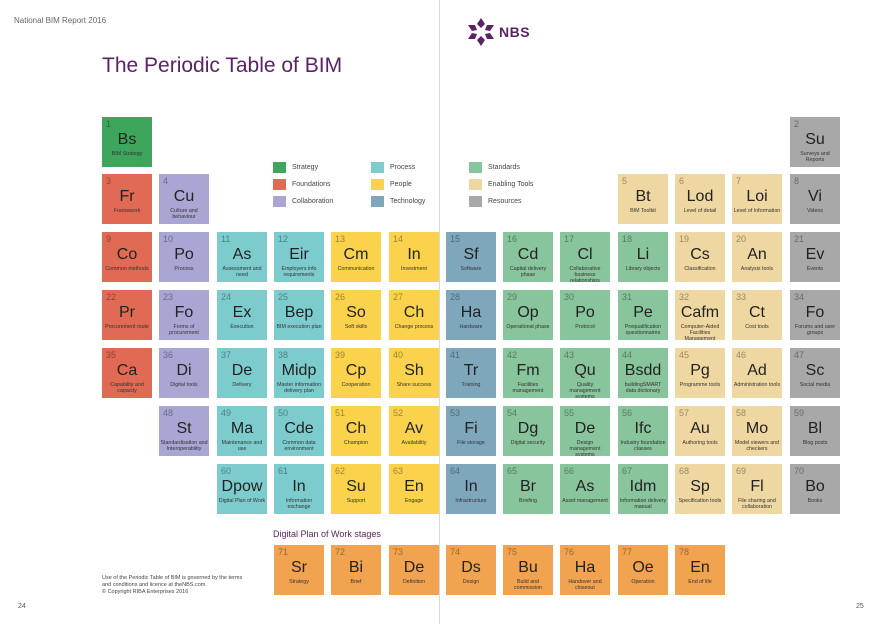 The height and width of the screenshot is (624, 880). I want to click on dpow-stage-74: 74 Ds Design, so click(471, 570).